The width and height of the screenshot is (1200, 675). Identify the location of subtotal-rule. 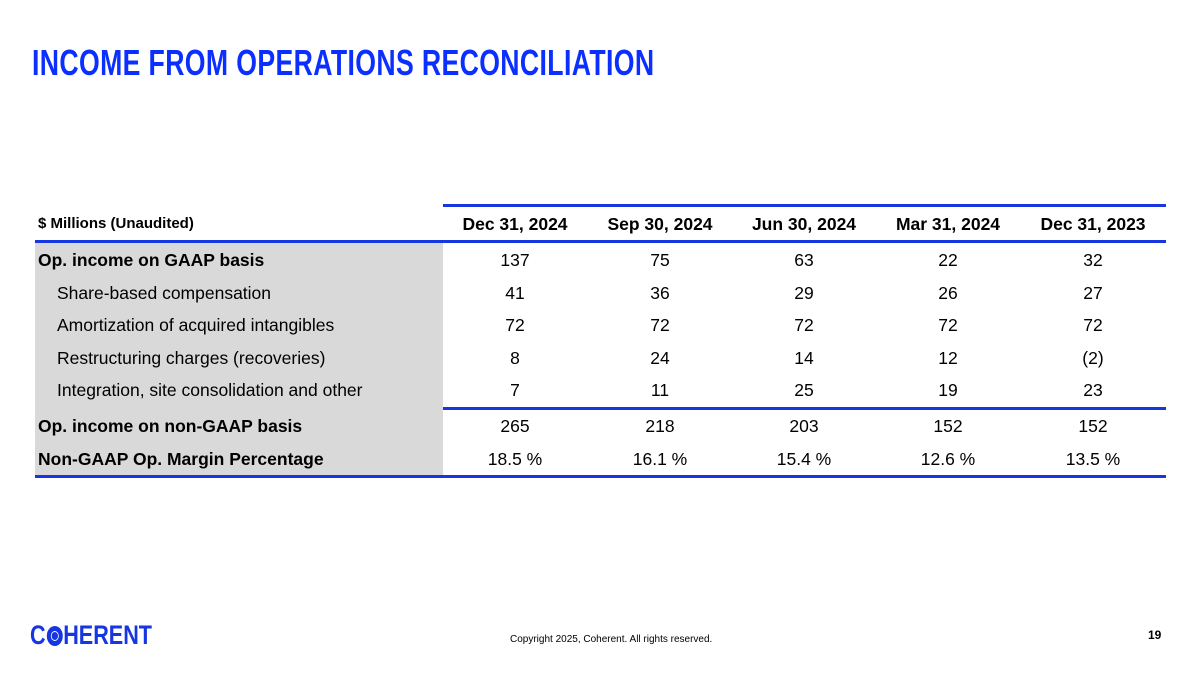
(804, 408).